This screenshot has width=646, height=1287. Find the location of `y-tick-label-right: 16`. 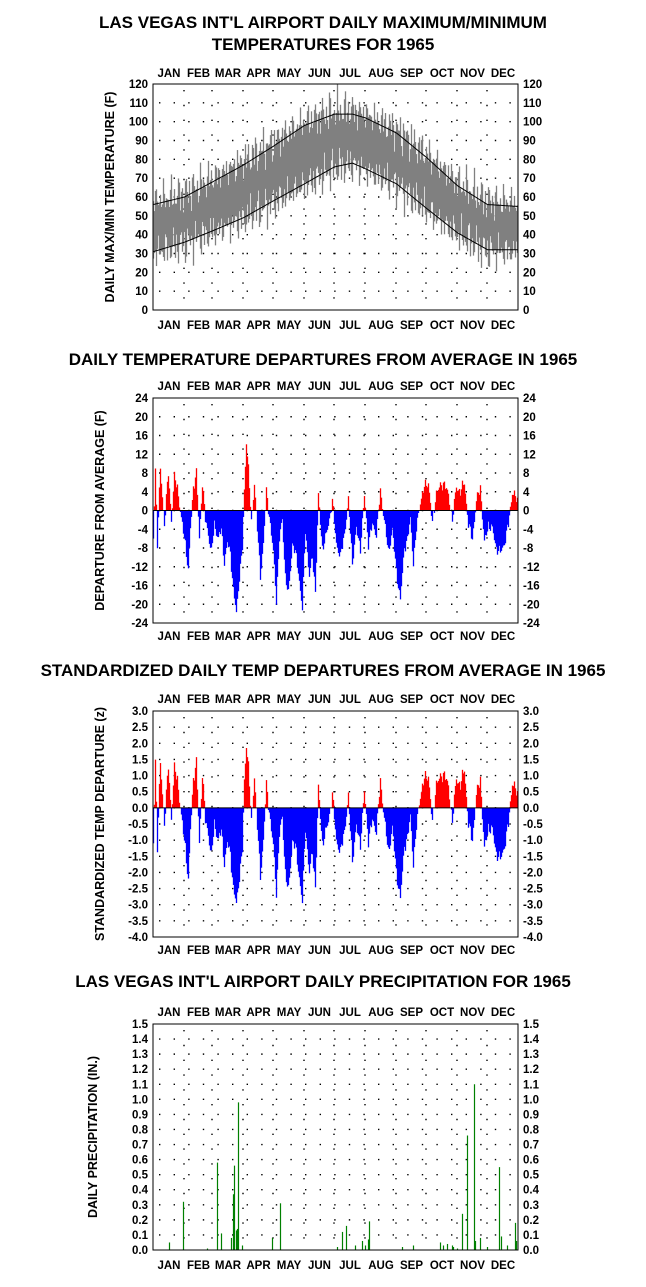

y-tick-label-right: 16 is located at coordinates (529, 437).